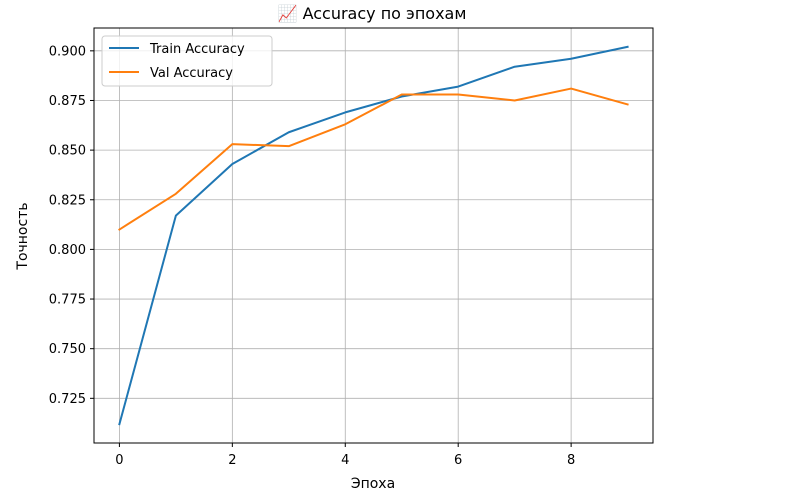 This screenshot has width=789, height=500. What do you see at coordinates (67, 51) in the screenshot?
I see `y-tick-label: 0.900` at bounding box center [67, 51].